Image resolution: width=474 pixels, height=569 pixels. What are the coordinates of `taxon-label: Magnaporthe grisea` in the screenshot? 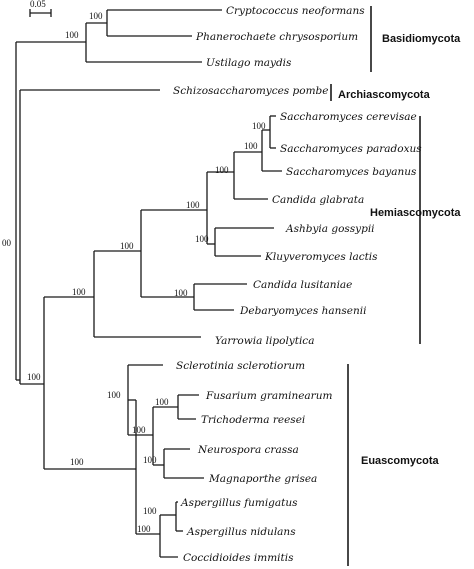 It's located at (262, 479).